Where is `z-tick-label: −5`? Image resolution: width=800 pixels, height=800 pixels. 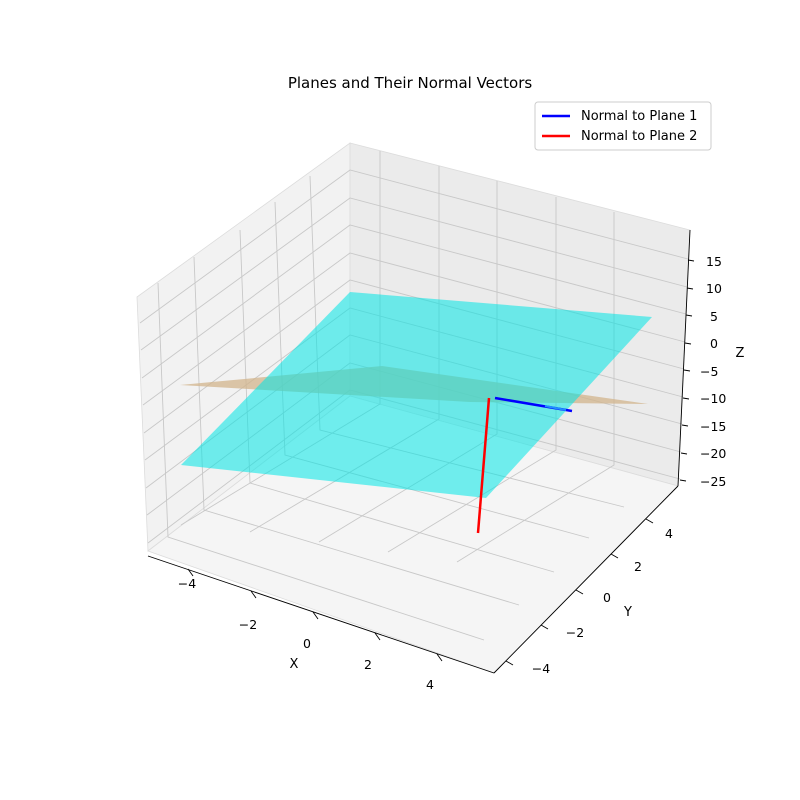 z-tick-label: −5 is located at coordinates (709, 371).